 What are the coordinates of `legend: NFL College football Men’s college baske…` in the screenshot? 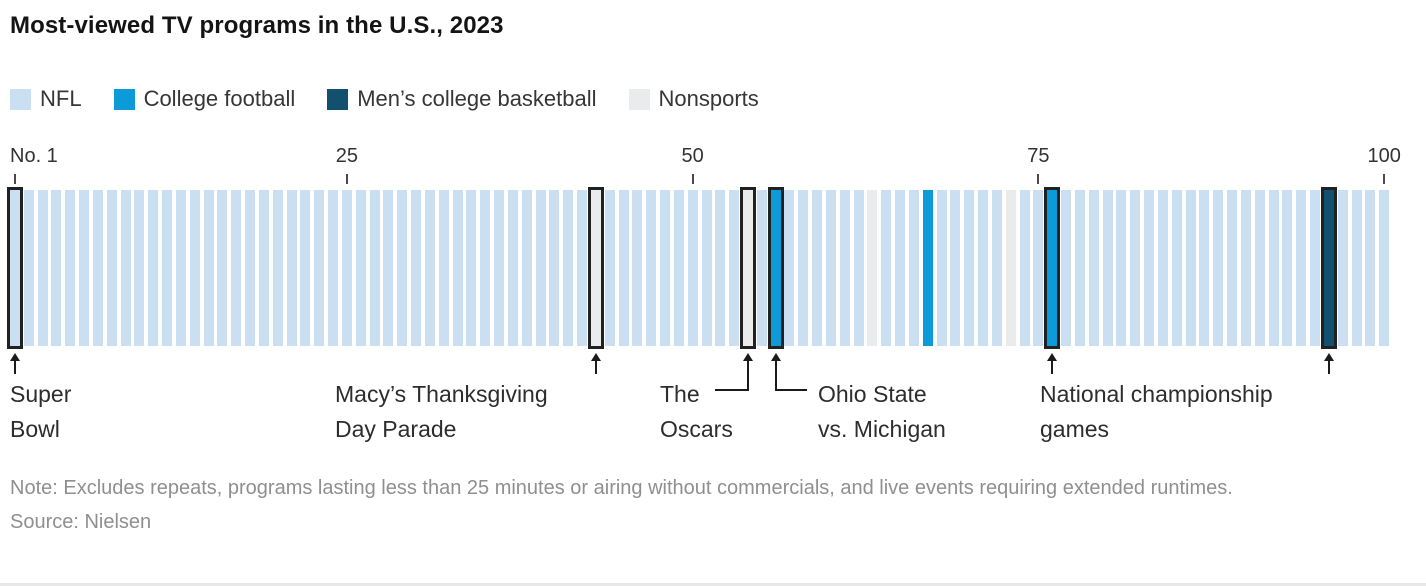 It's located at (384, 99).